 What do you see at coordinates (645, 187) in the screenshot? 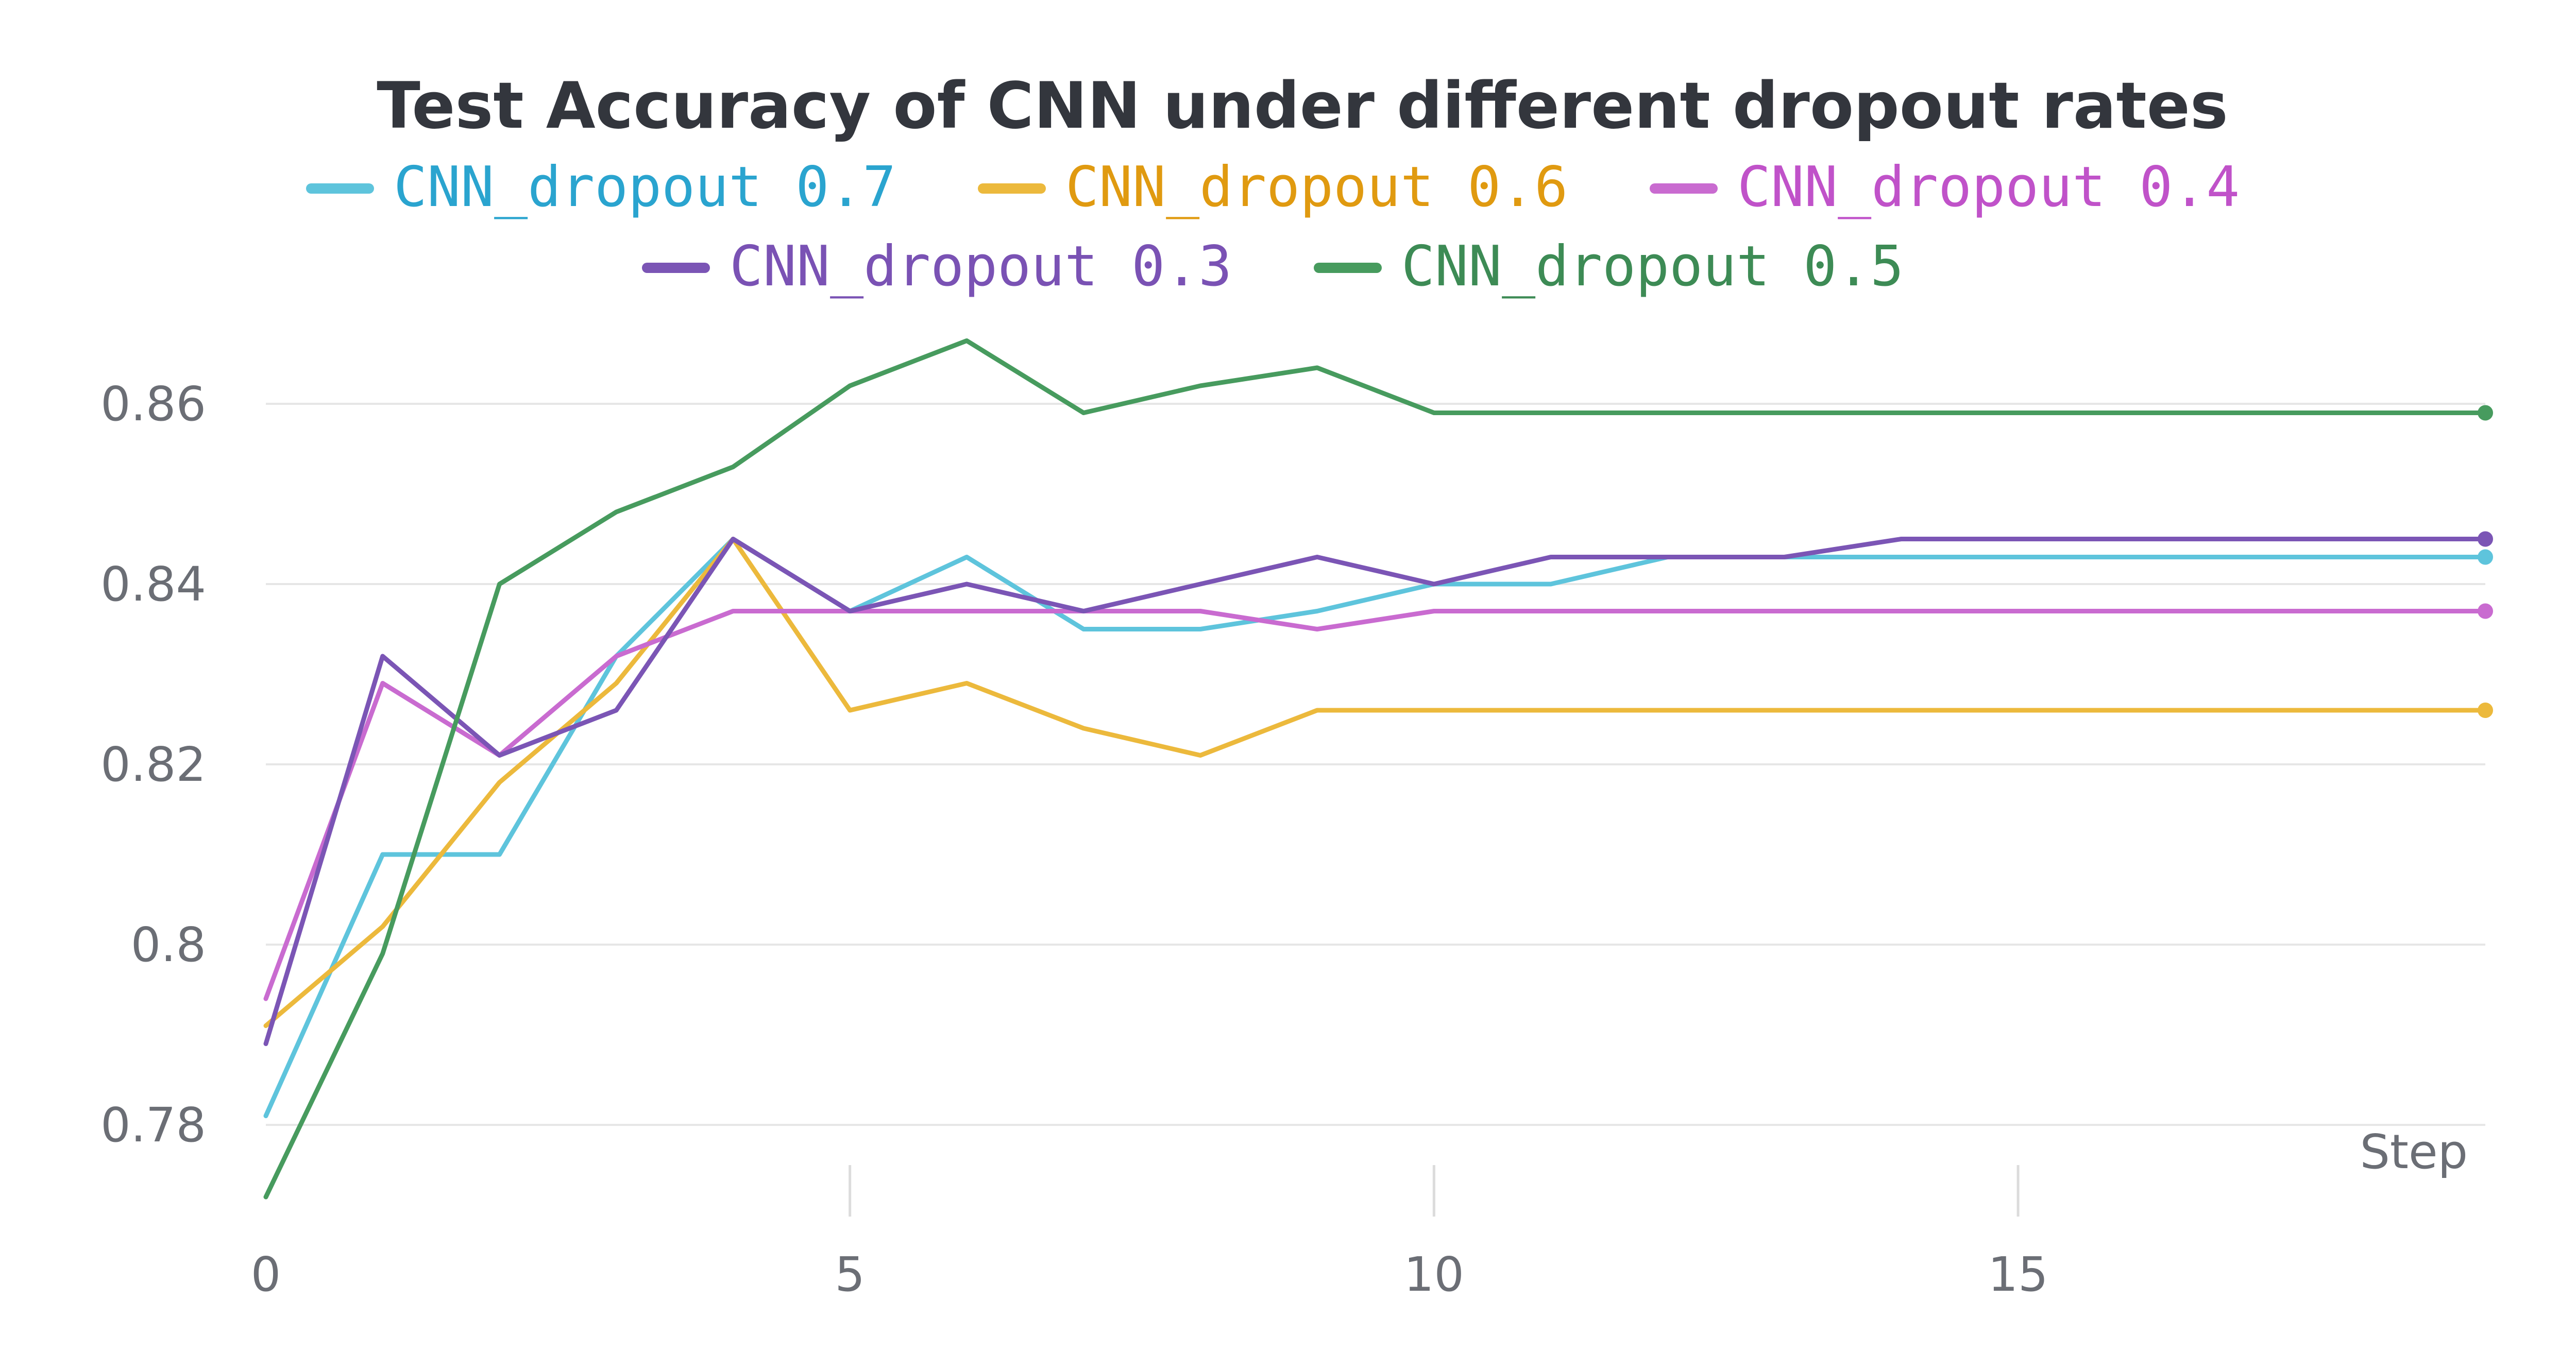
I see `legend-label: CNN_dropout 0.7` at bounding box center [645, 187].